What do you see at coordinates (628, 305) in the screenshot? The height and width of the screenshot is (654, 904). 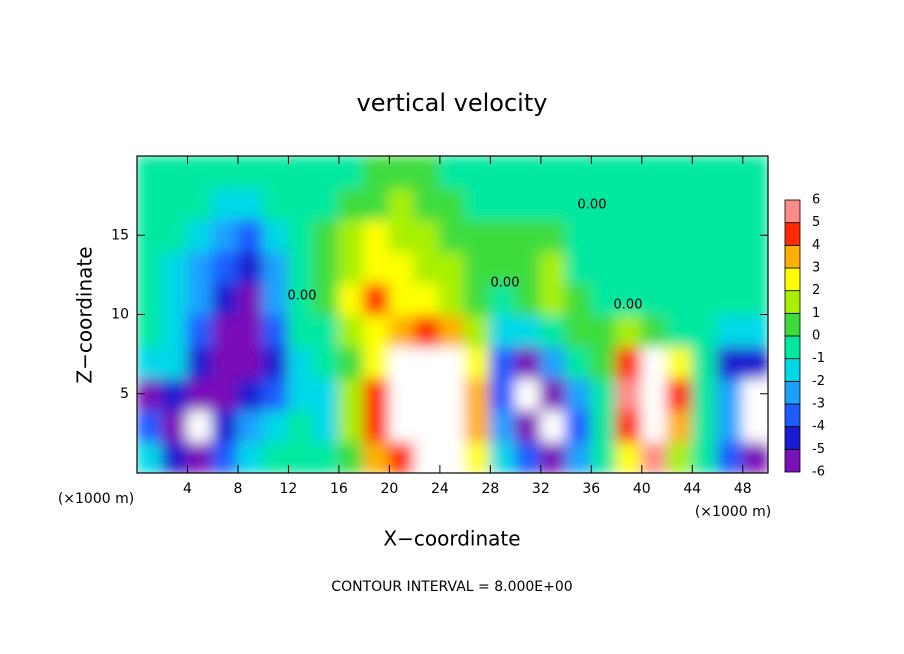 I see `contour-label: 0.00` at bounding box center [628, 305].